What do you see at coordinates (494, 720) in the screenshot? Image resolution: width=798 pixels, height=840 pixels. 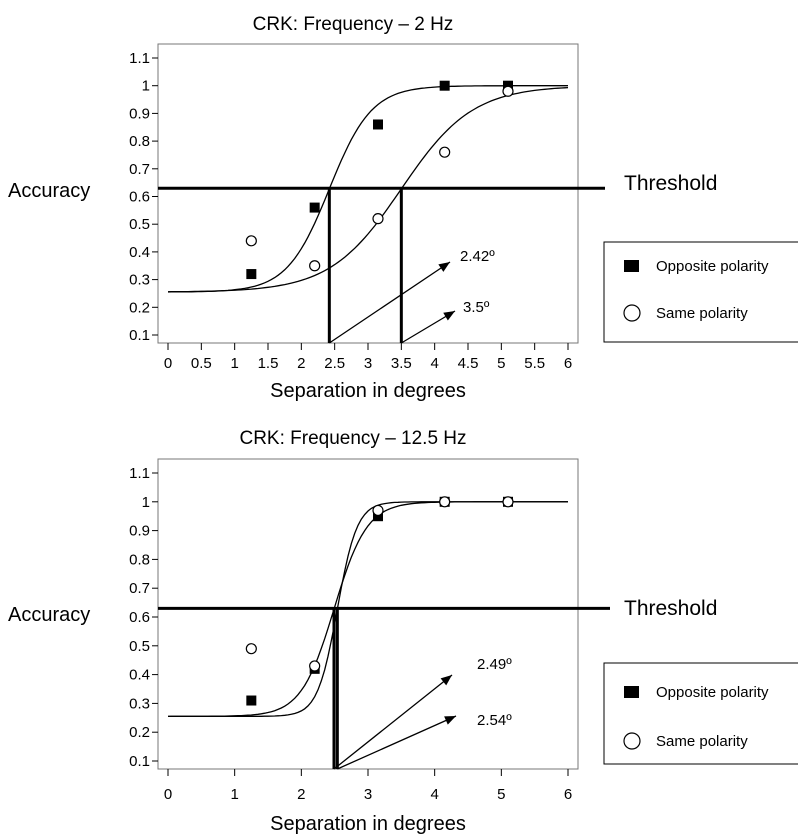 I see `threshold-value-label: 2.54º` at bounding box center [494, 720].